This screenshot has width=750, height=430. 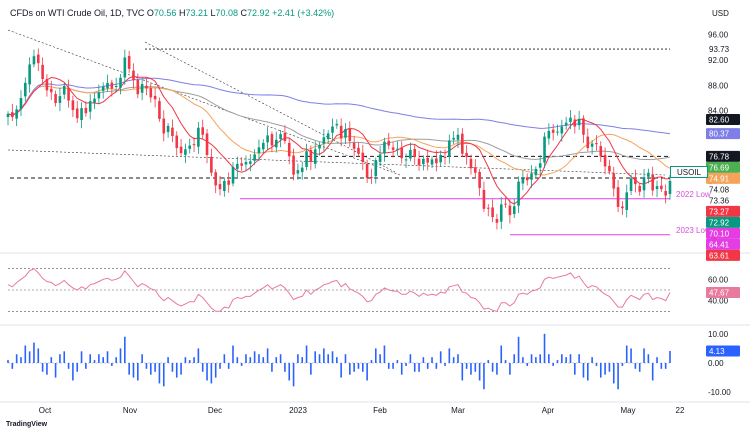 What do you see at coordinates (380, 410) in the screenshot?
I see `time-axis-label: Feb` at bounding box center [380, 410].